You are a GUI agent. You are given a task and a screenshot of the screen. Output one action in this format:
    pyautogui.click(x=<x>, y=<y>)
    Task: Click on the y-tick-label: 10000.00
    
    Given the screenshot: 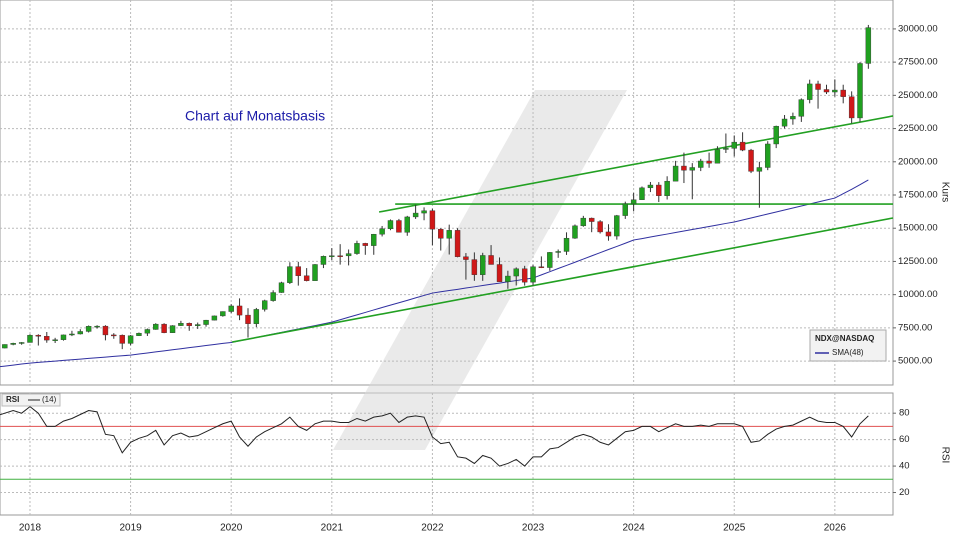 What is the action you would take?
    pyautogui.click(x=918, y=294)
    